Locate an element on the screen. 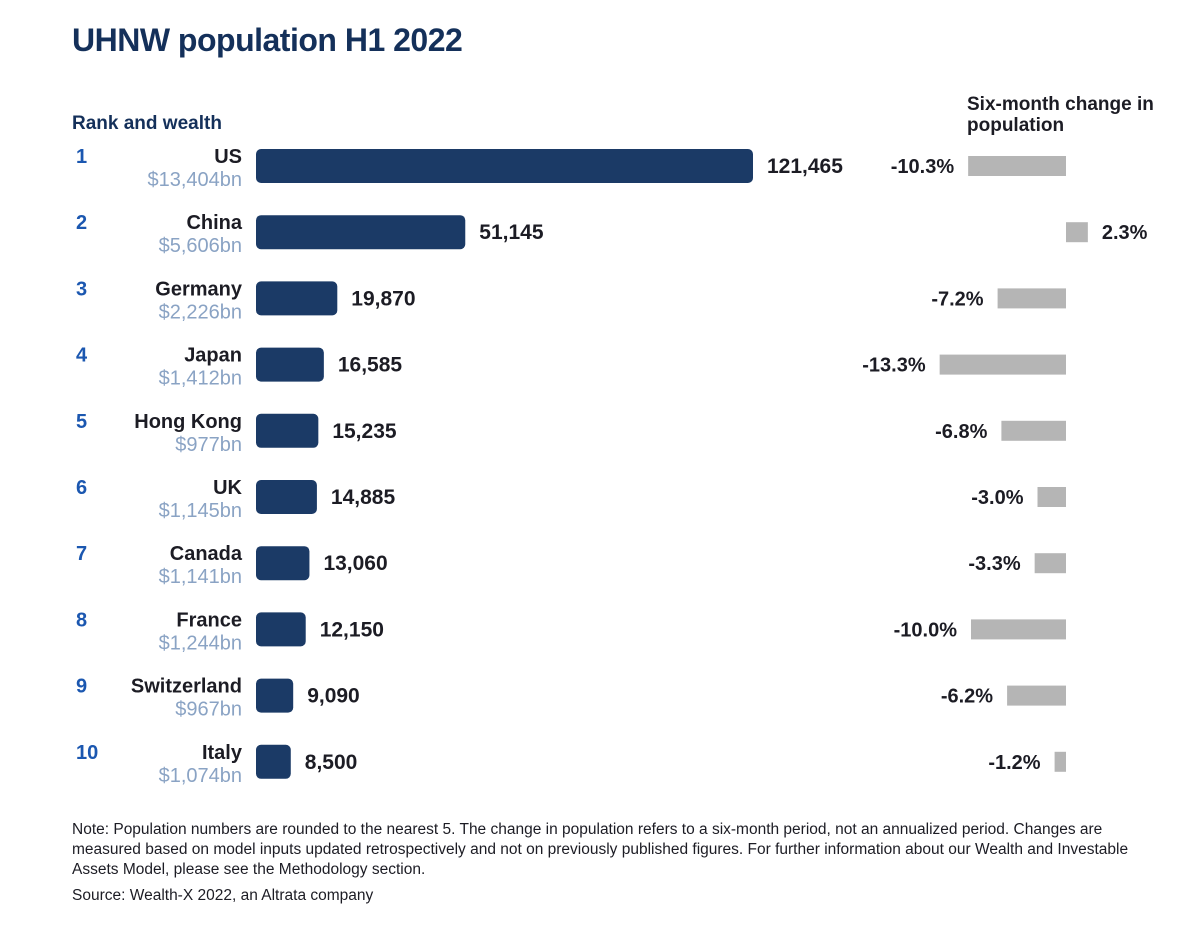  chart-title: UHNW population H1 2022 is located at coordinates (267, 40).